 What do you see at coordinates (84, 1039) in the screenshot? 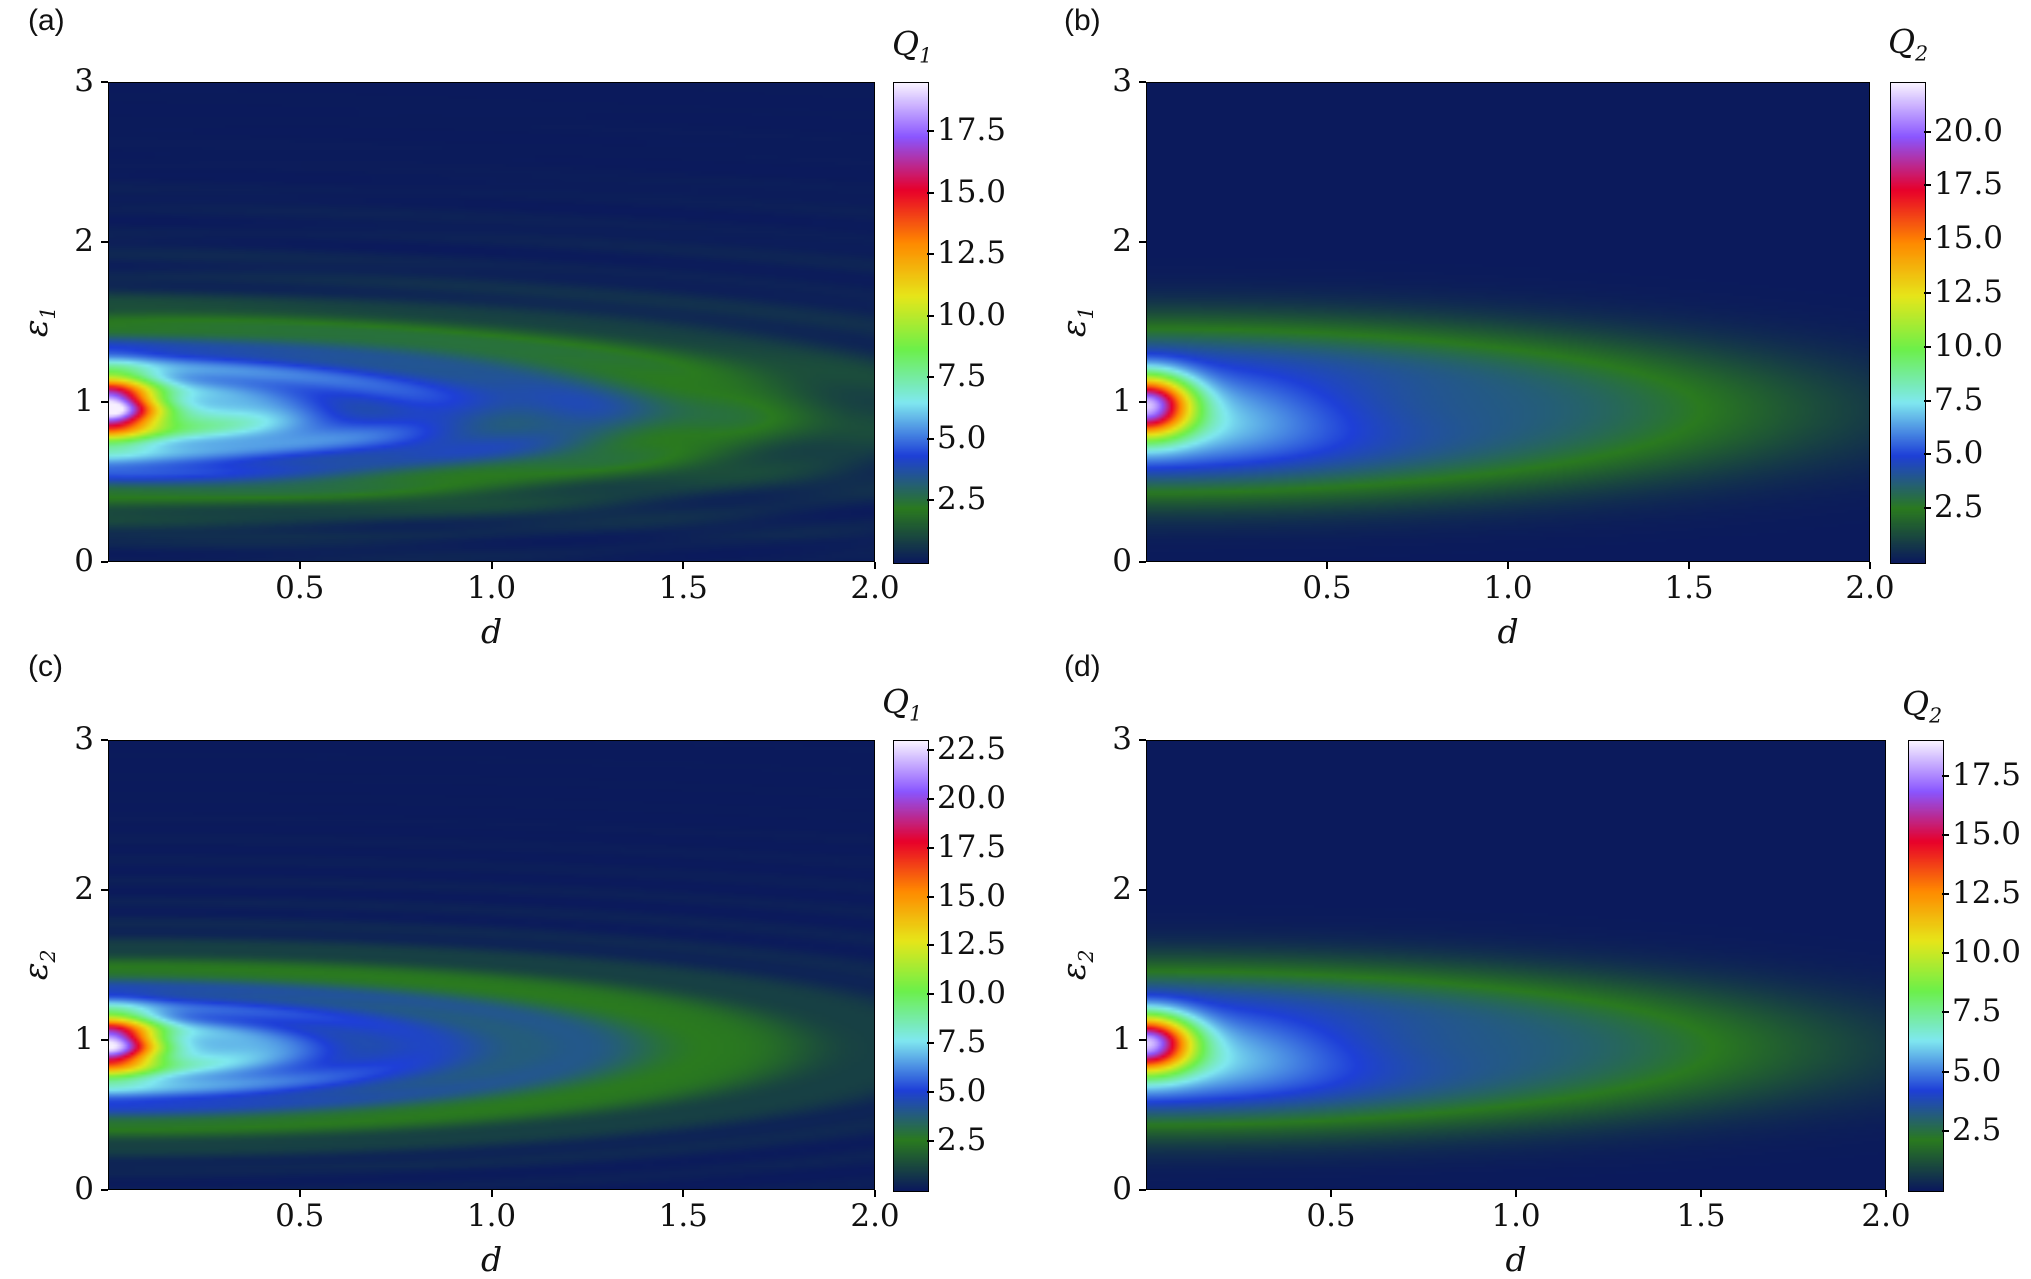
I see `y-tick-label: 1` at bounding box center [84, 1039].